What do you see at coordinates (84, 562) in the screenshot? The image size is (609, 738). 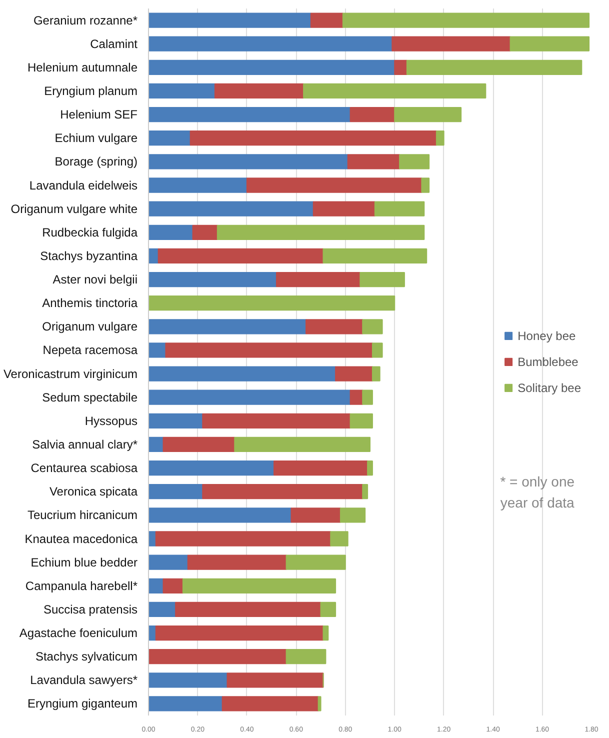 I see `y-tick-label: Echium blue bedder` at bounding box center [84, 562].